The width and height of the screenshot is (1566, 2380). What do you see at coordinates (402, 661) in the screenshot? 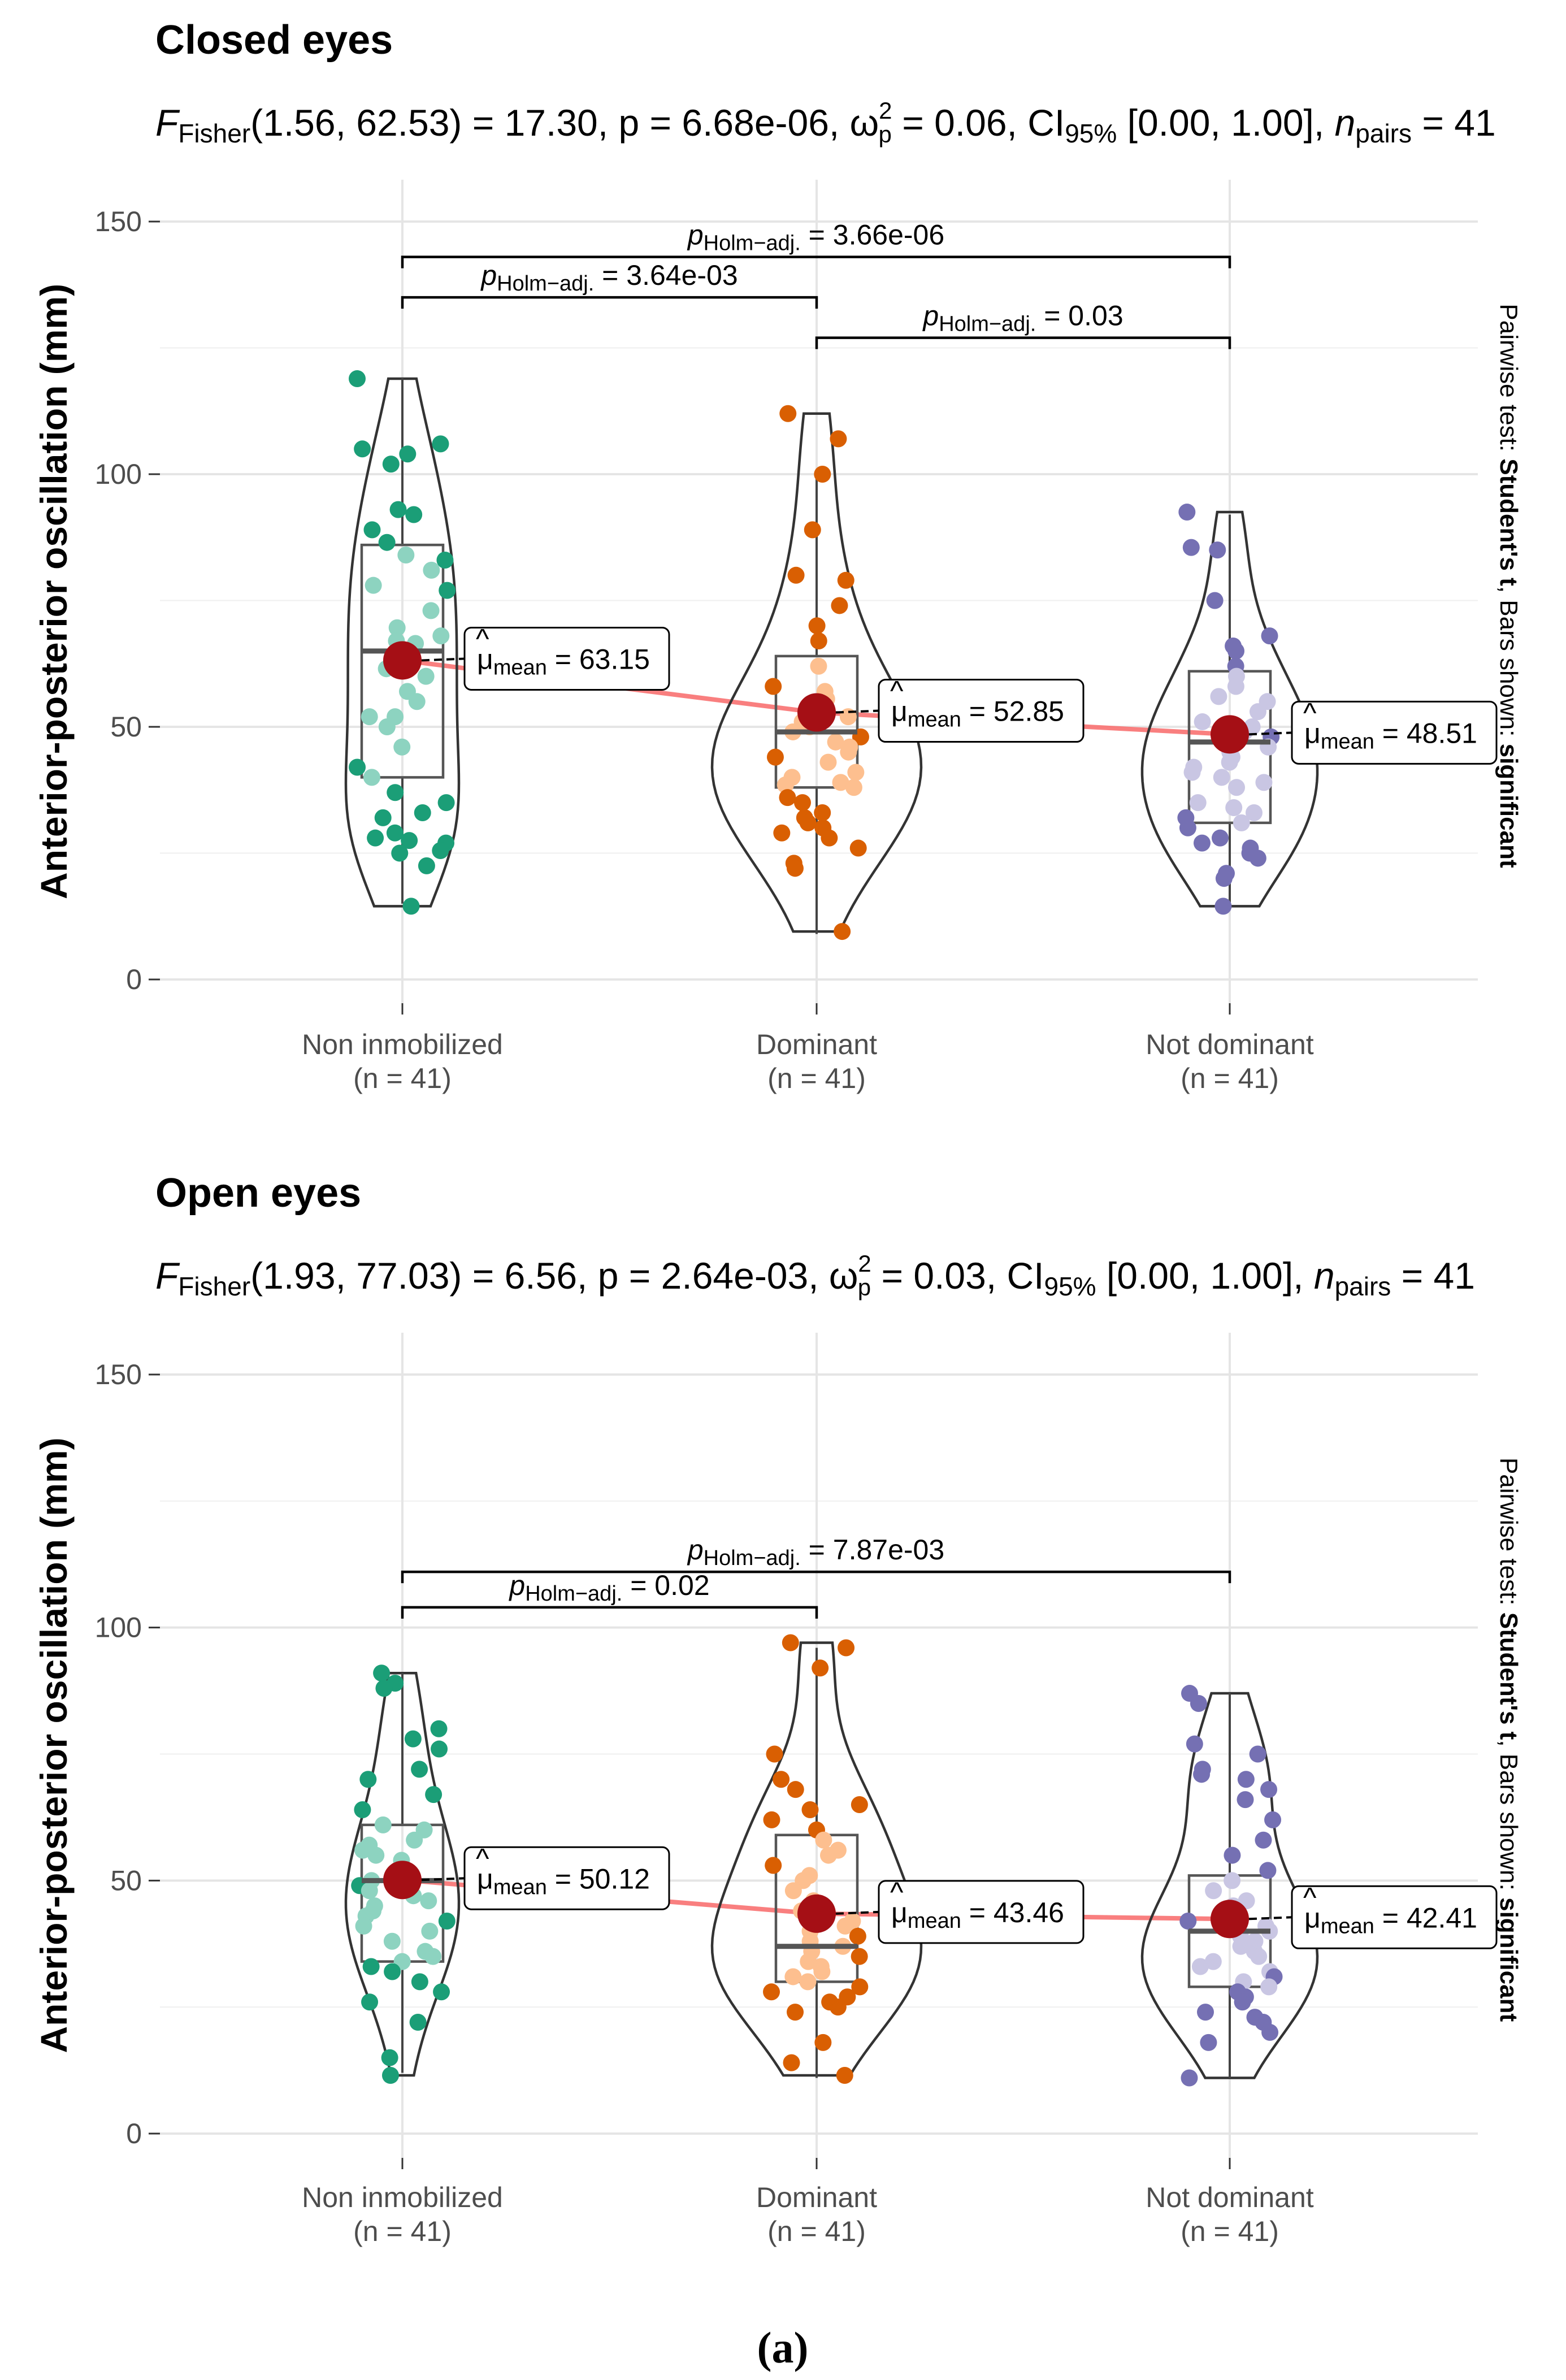
I see `box` at bounding box center [402, 661].